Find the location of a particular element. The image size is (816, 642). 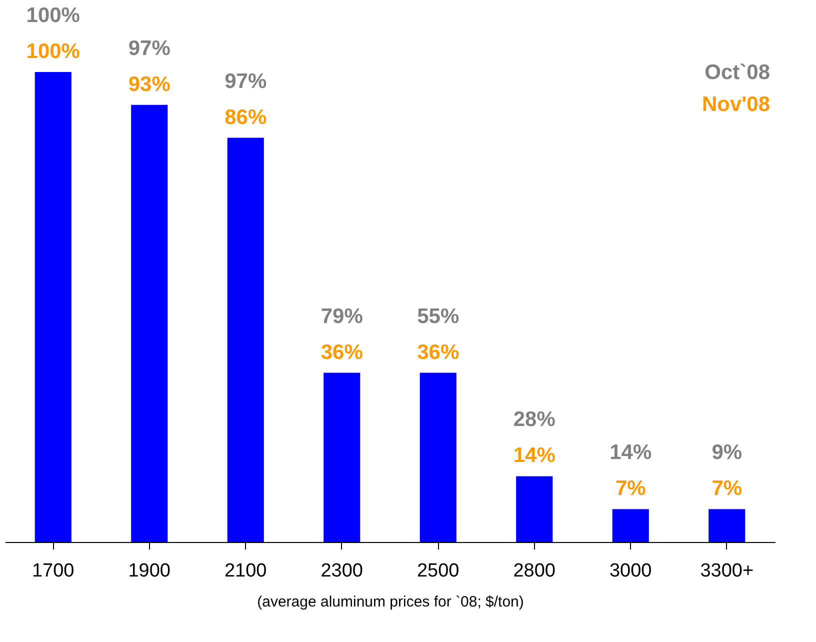

text: Nov'08 is located at coordinates (736, 104).